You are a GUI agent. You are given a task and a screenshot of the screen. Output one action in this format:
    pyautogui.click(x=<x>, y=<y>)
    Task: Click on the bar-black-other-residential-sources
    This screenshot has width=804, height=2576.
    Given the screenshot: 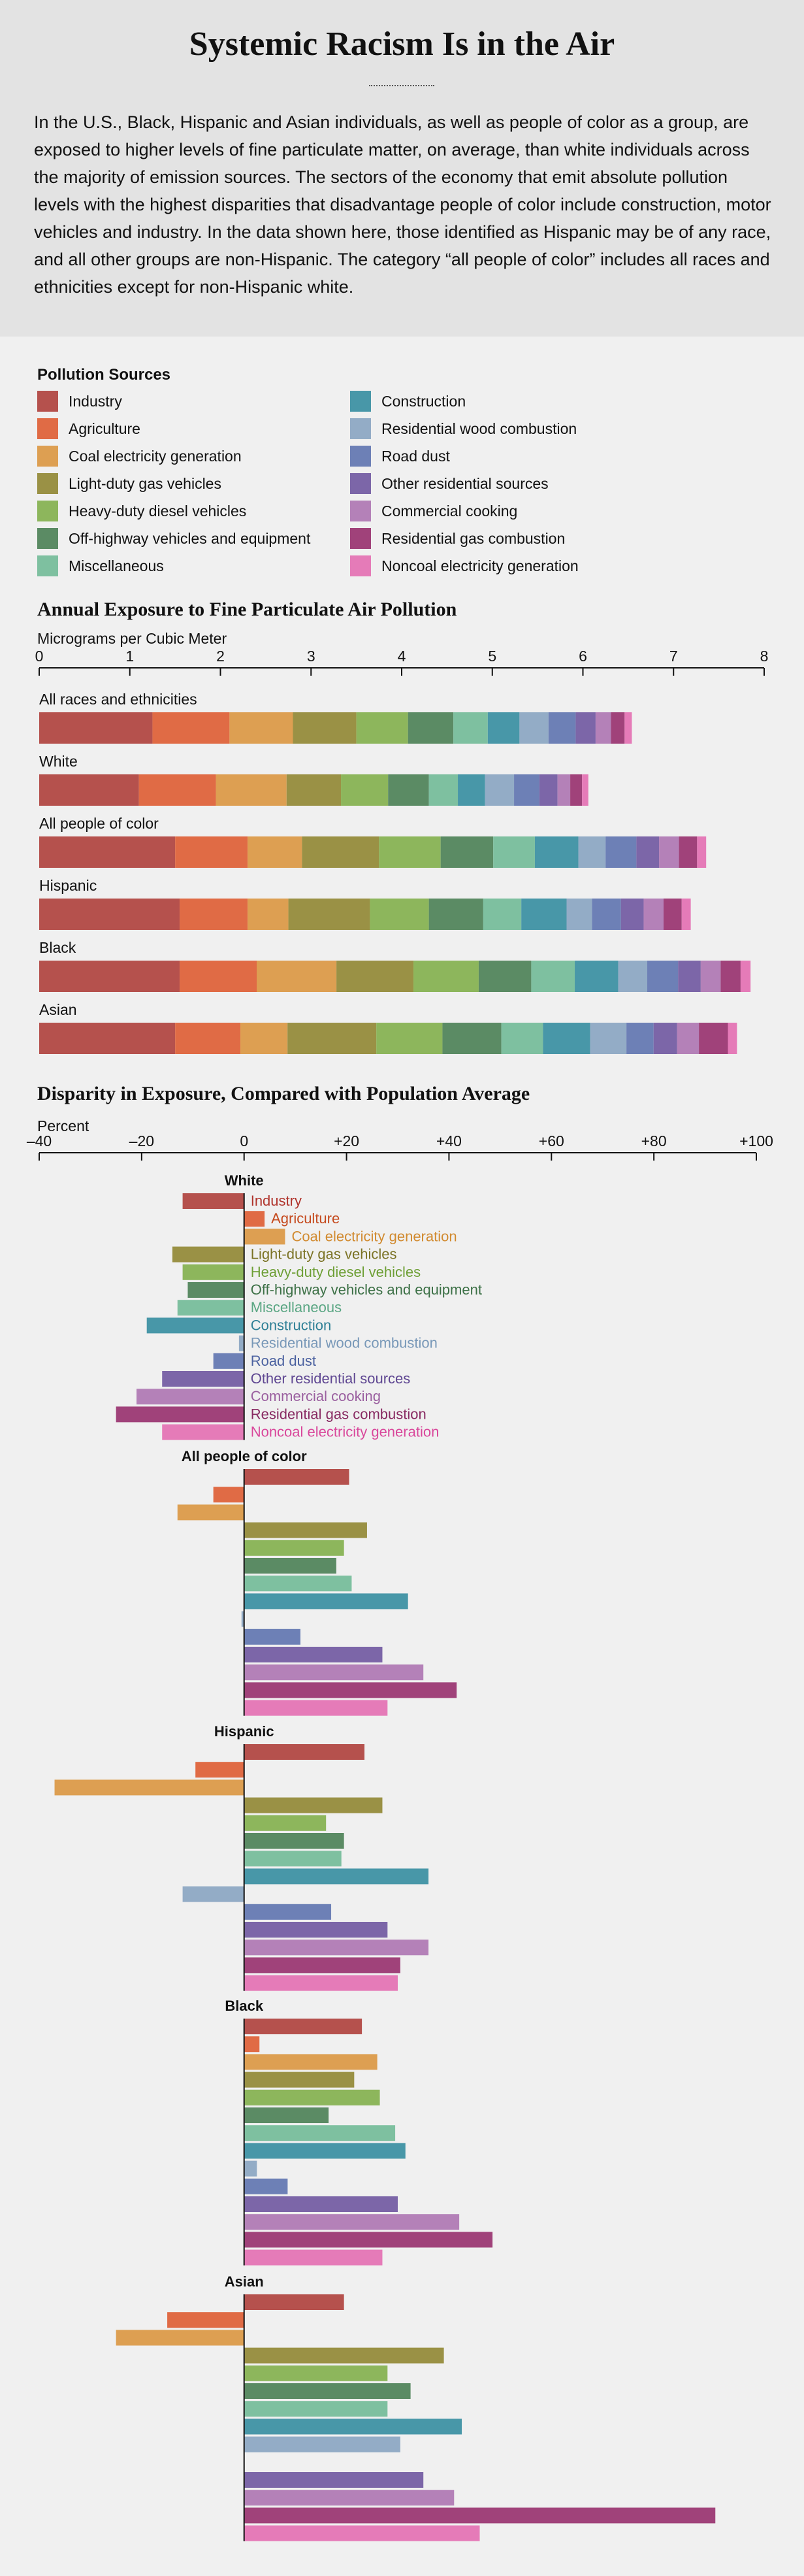 What is the action you would take?
    pyautogui.click(x=690, y=976)
    